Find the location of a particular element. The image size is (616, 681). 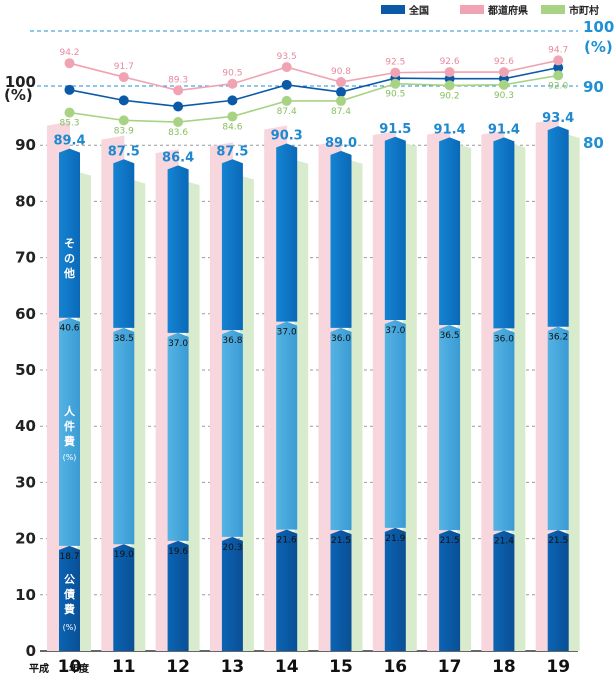

line-point-label: 90.8 is located at coordinates (341, 72).